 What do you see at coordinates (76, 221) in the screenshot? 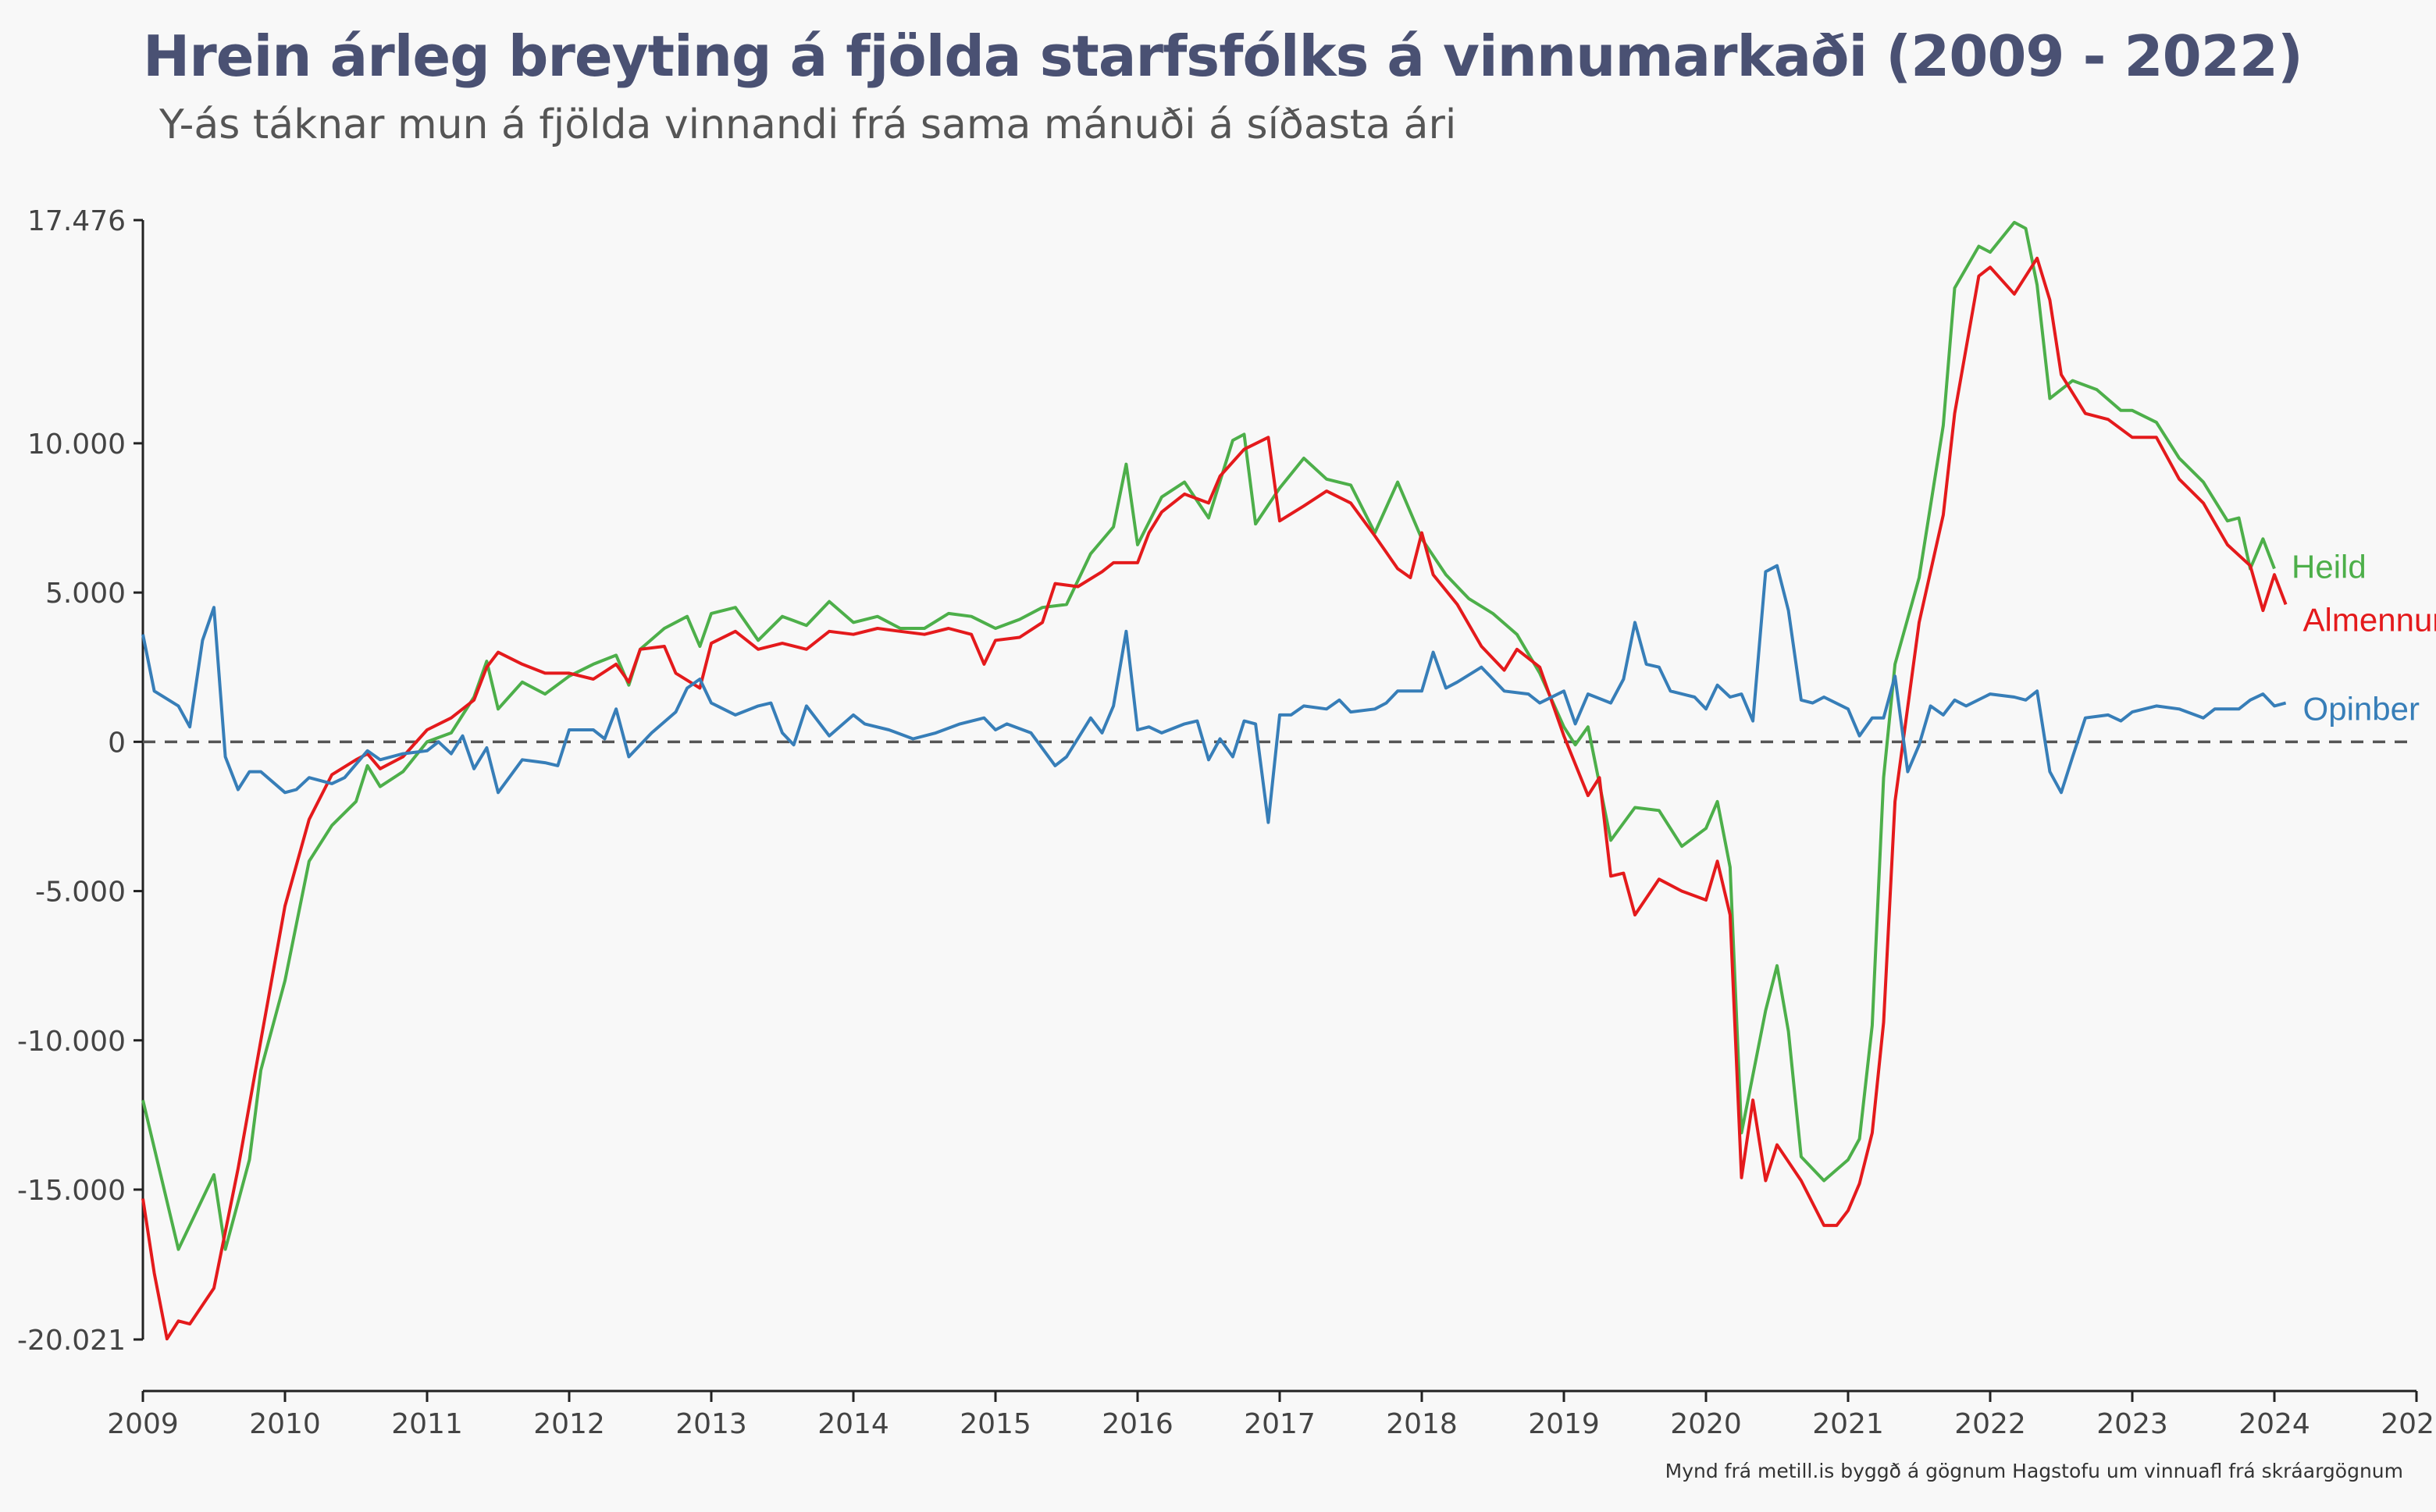
I see `y-tick-label: 17.476` at bounding box center [76, 221].